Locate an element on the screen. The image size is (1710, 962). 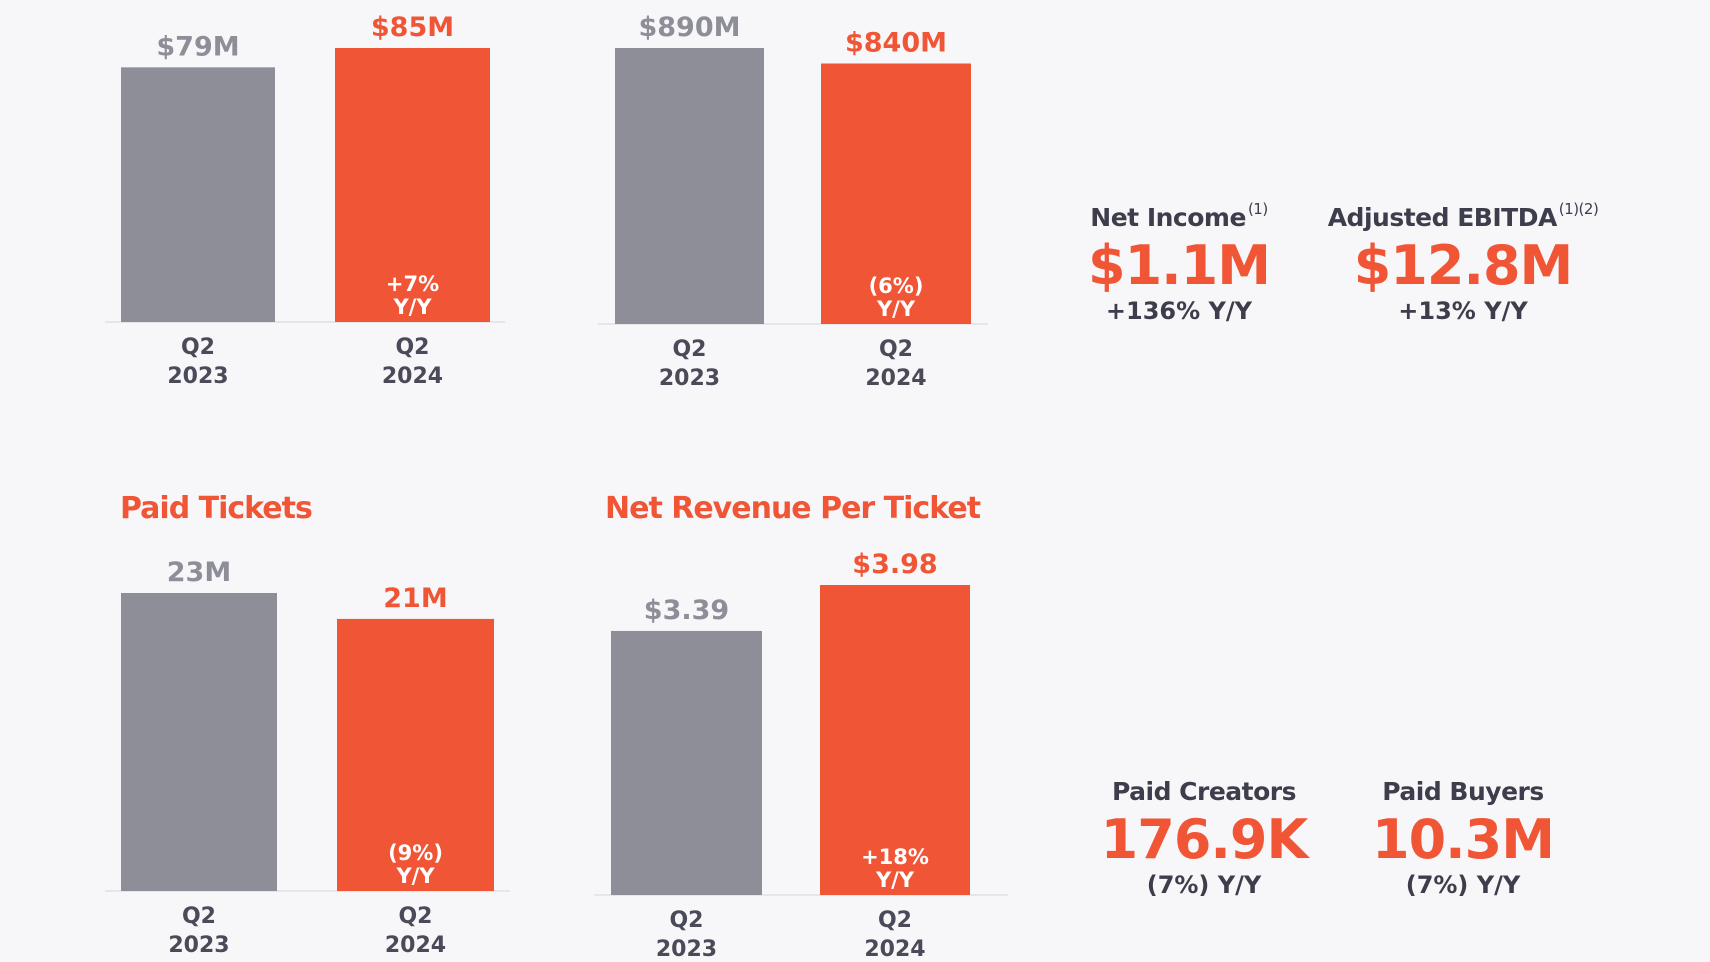
kpi-adjusted-ebitda: Adjusted EBITDA (1)(2) $12.8M +13% Y/Y is located at coordinates (1463, 262).